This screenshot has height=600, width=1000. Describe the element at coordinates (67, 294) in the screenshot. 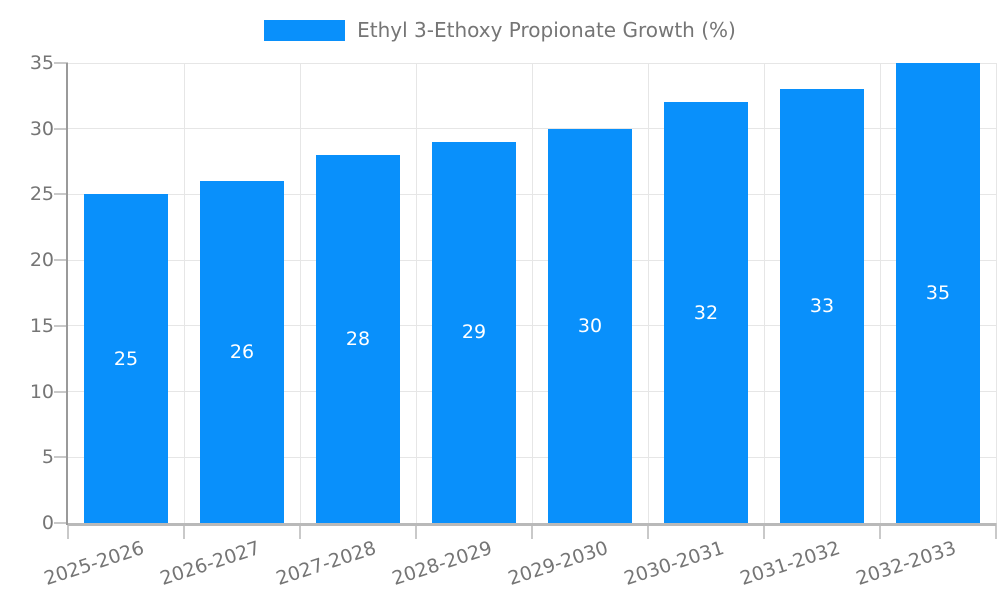

I see `y-axis-line` at that location.